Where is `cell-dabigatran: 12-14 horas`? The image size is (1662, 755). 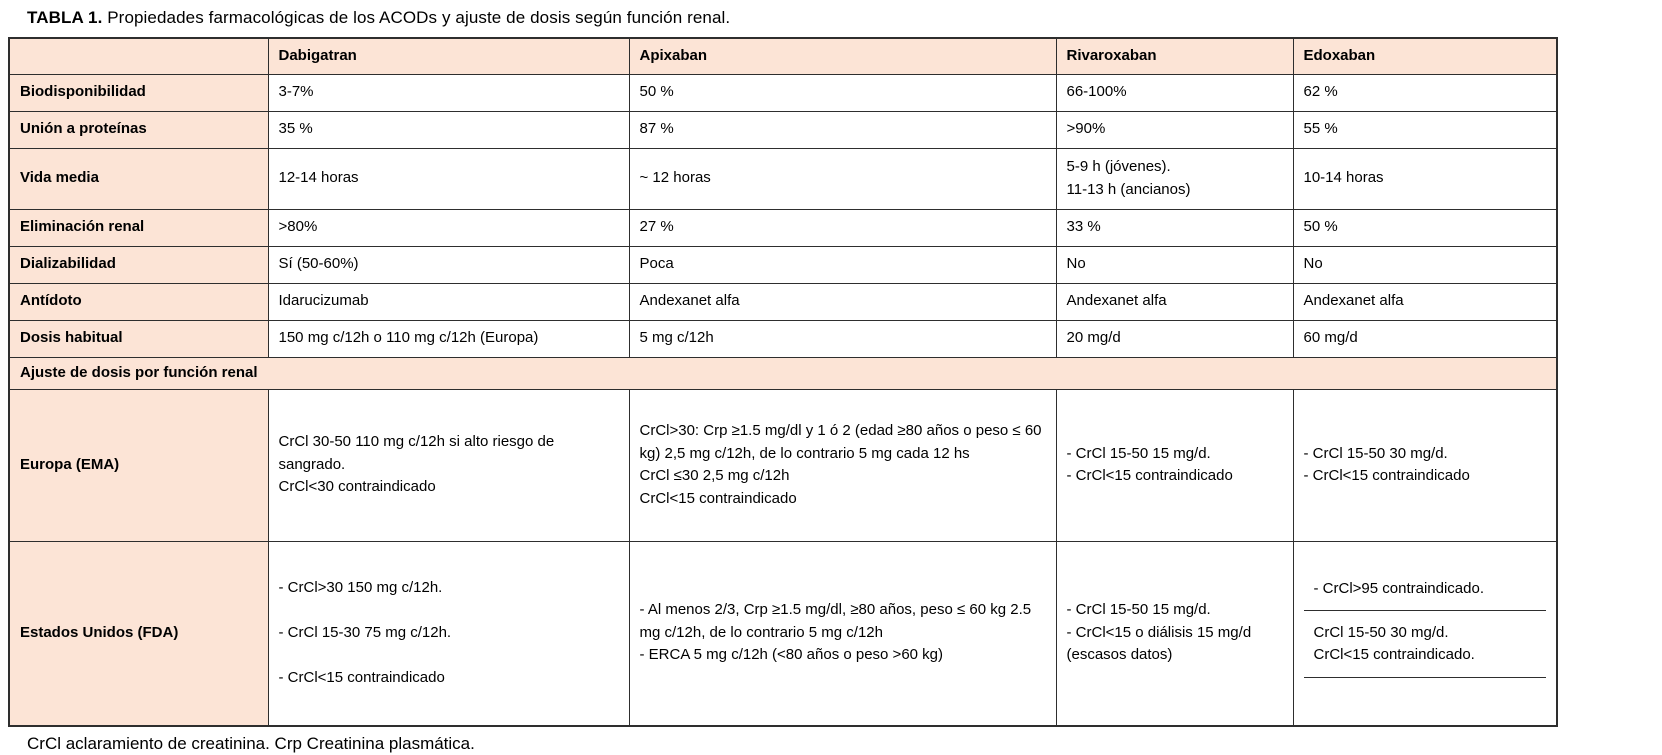 cell-dabigatran: 12-14 horas is located at coordinates (448, 178).